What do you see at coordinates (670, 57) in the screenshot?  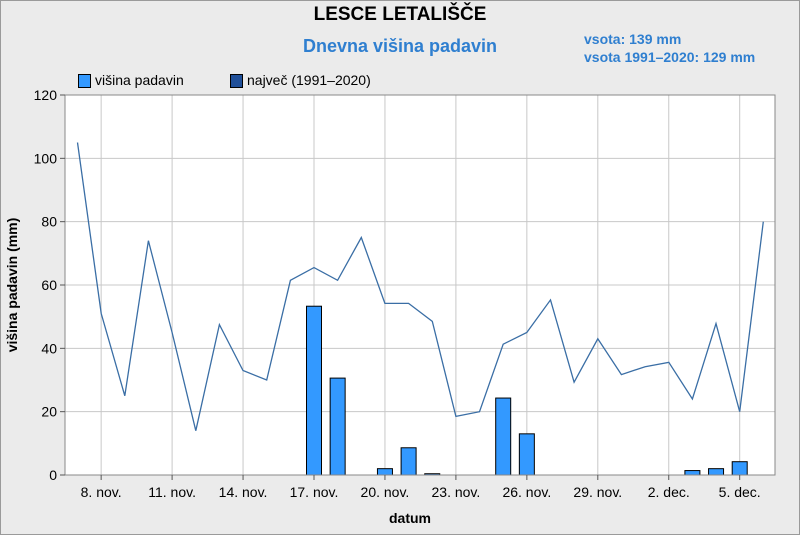 I see `normal-total-precipitation-label: vsota 1991–2020: 129 mm` at bounding box center [670, 57].